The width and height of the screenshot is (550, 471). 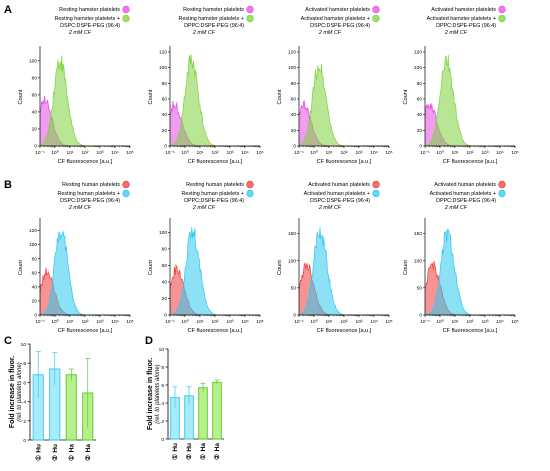 What do you see at coordinates (170, 322) in the screenshot?
I see `x-tick-label-B2-0: 10⁻¹` at bounding box center [170, 322].